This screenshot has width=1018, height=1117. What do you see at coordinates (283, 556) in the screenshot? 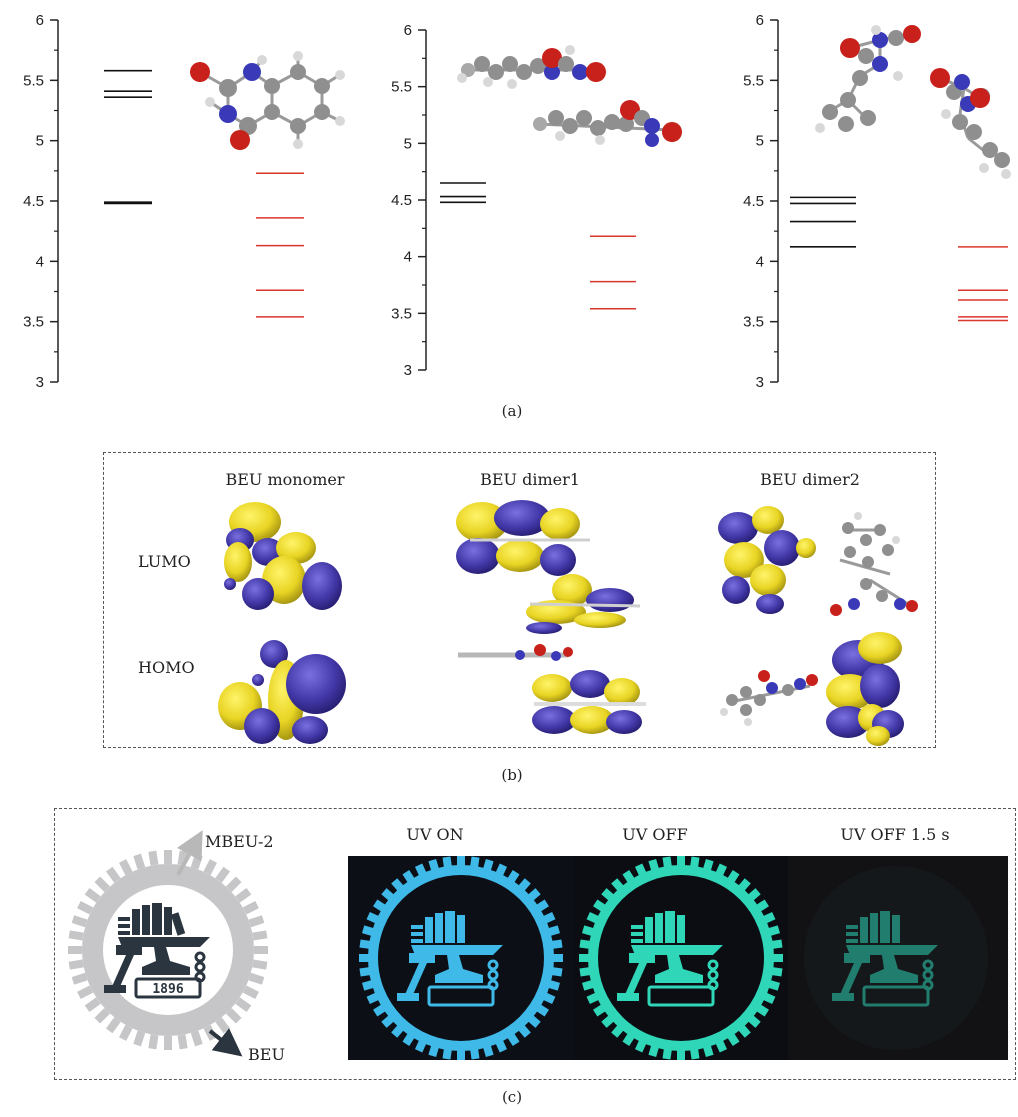
I see `orbital-monomer-lumo` at bounding box center [283, 556].